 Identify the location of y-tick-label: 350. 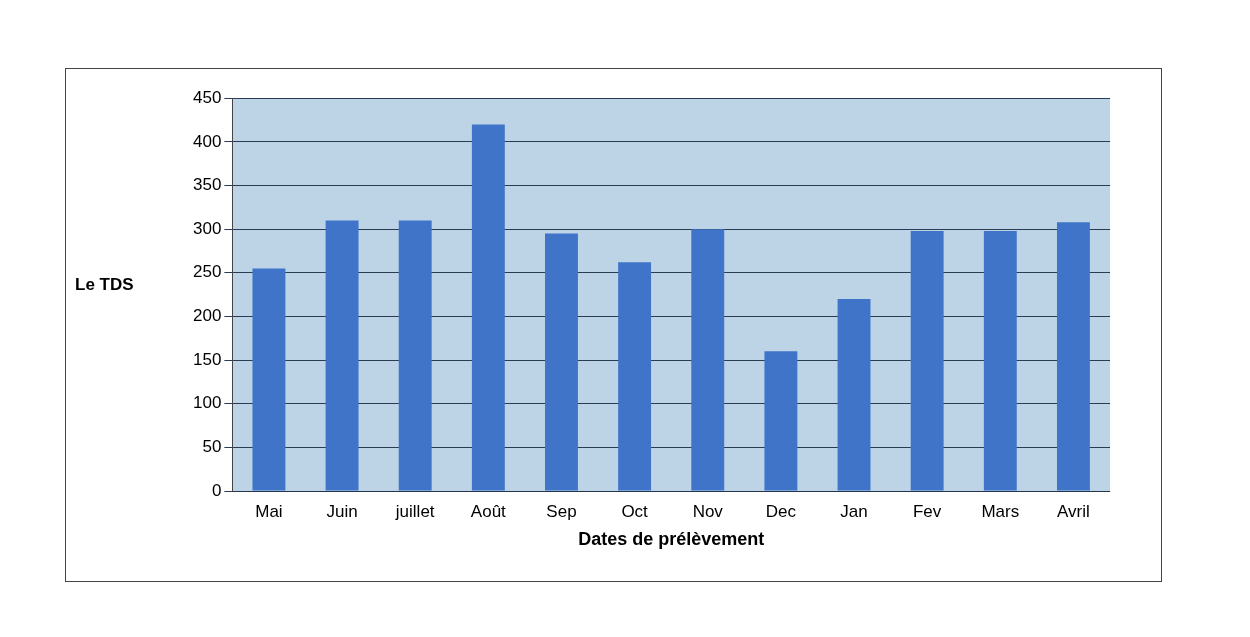
(207, 185).